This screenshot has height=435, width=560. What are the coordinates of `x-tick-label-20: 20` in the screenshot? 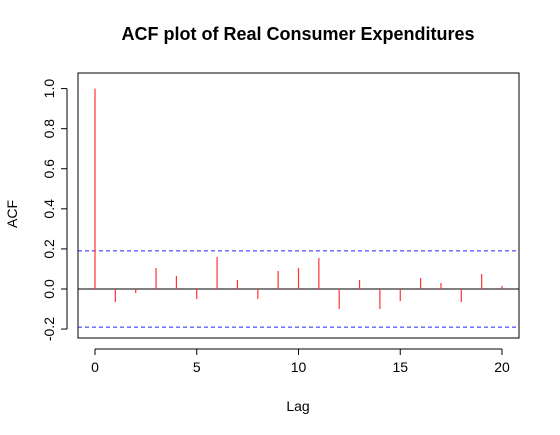 It's located at (502, 367).